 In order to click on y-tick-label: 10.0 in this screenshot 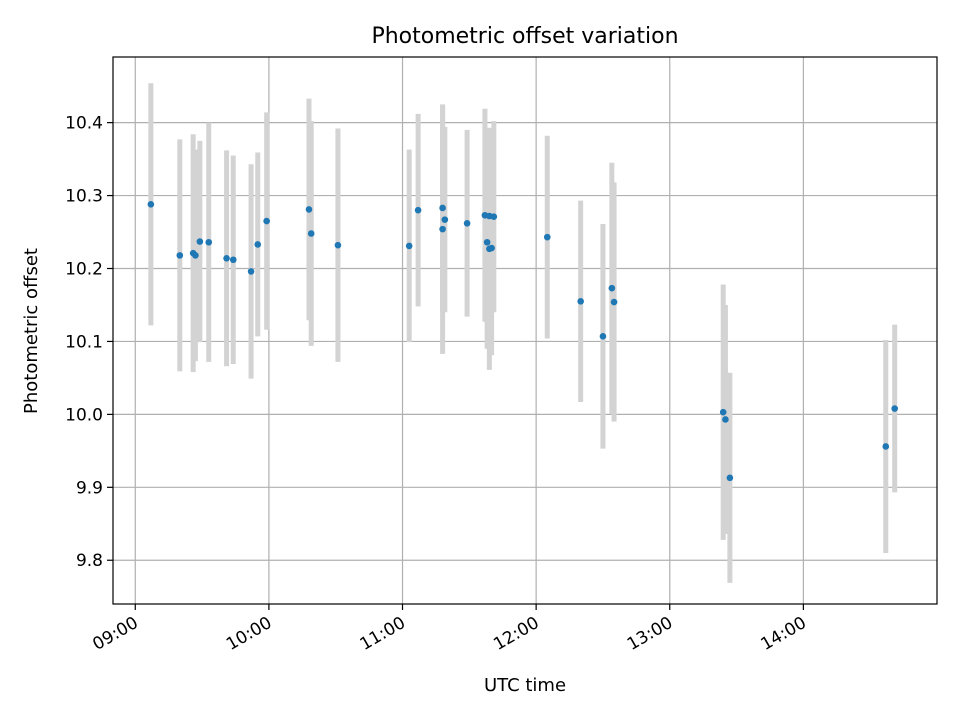, I will do `click(84, 415)`.